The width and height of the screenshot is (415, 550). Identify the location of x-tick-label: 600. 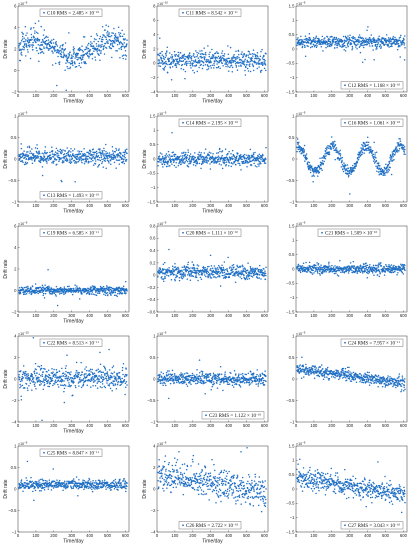
(265, 315).